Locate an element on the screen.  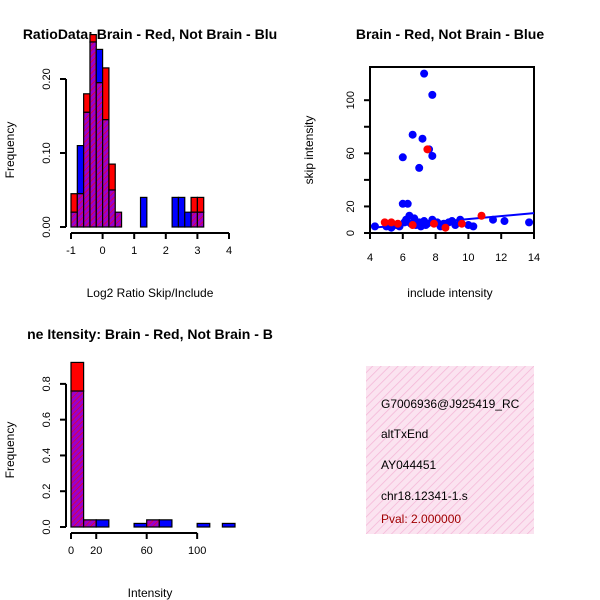
intensity-histogram-title: ne Itensity: Brain - Red, Not Brain - B is located at coordinates (150, 334).